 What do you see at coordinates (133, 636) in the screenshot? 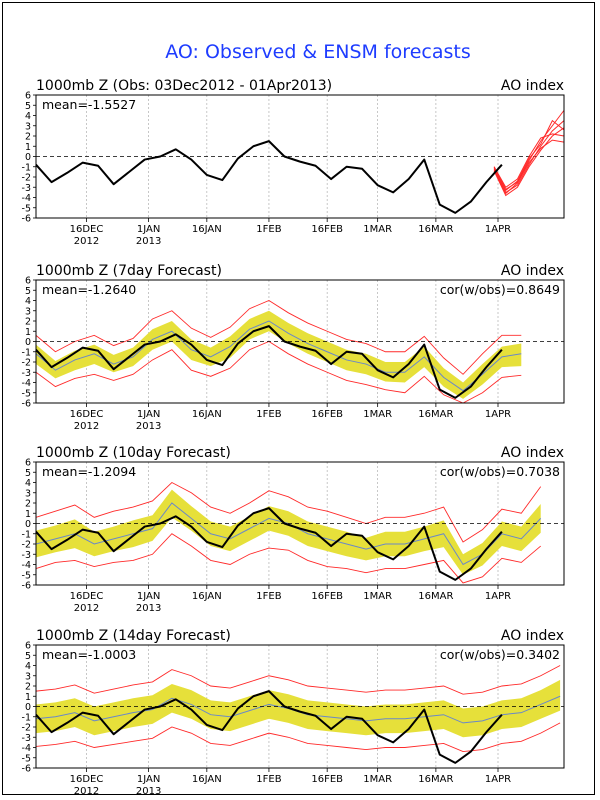
I see `panel-title: 1000mb Z (14day Forecast)` at bounding box center [133, 636].